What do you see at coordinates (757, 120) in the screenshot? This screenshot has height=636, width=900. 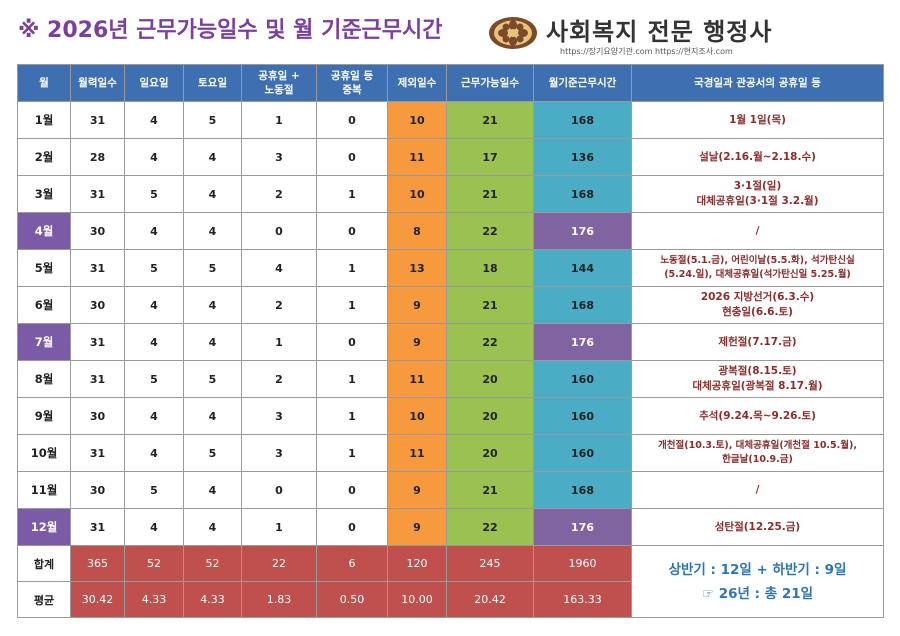 I see `holiday-list-cell: 1월 1일(목)` at bounding box center [757, 120].